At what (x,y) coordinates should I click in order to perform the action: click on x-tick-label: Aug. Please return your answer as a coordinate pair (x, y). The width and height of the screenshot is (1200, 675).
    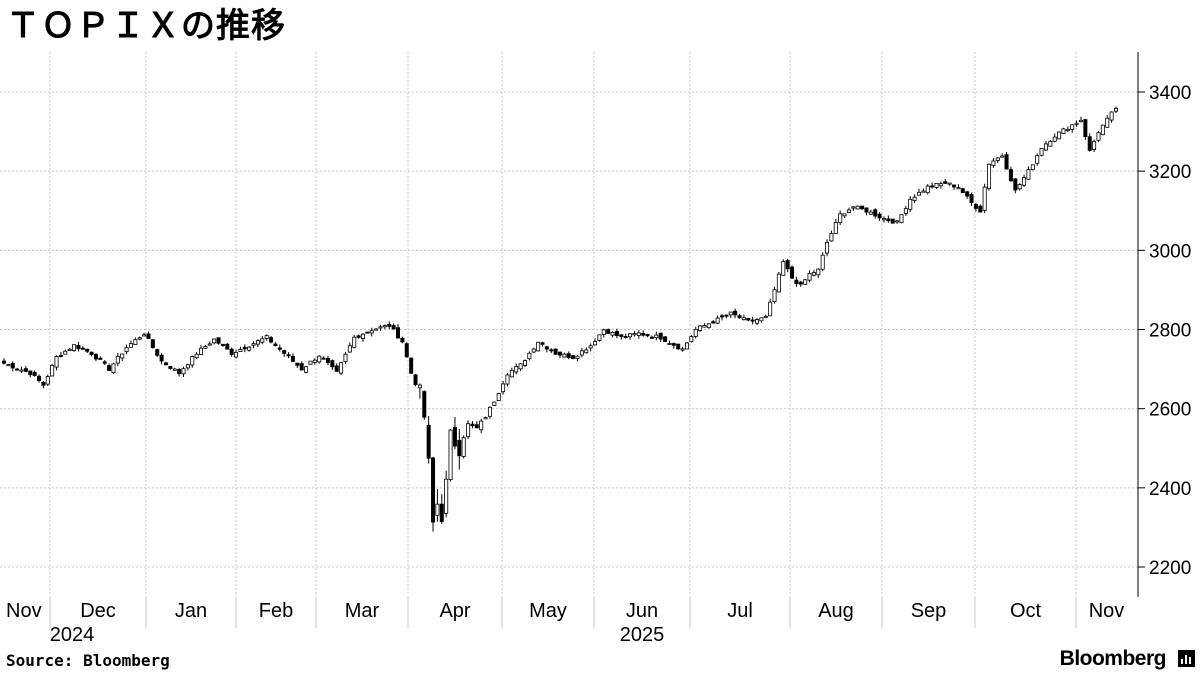
    Looking at the image, I should click on (836, 611).